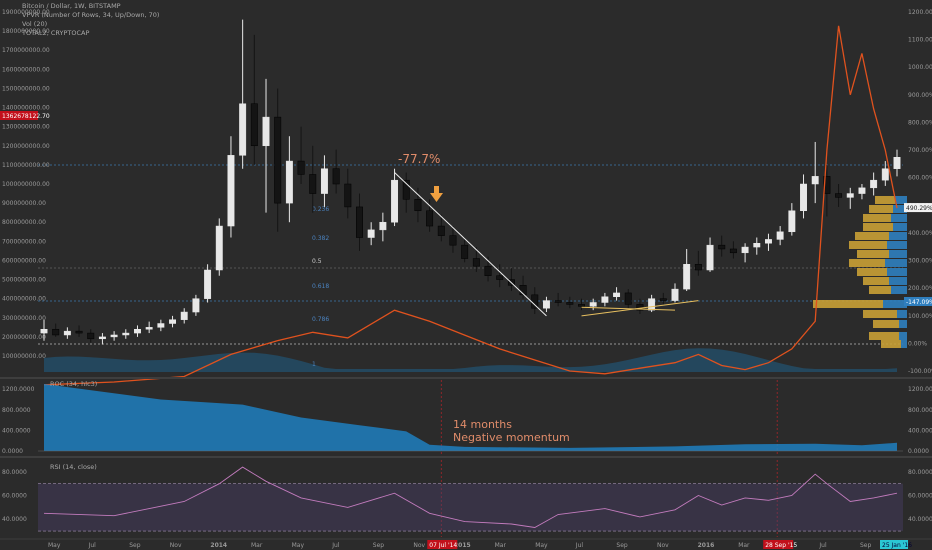 The height and width of the screenshot is (550, 932). I want to click on time-highlight-label: 28 Sep '15, so click(781, 545).